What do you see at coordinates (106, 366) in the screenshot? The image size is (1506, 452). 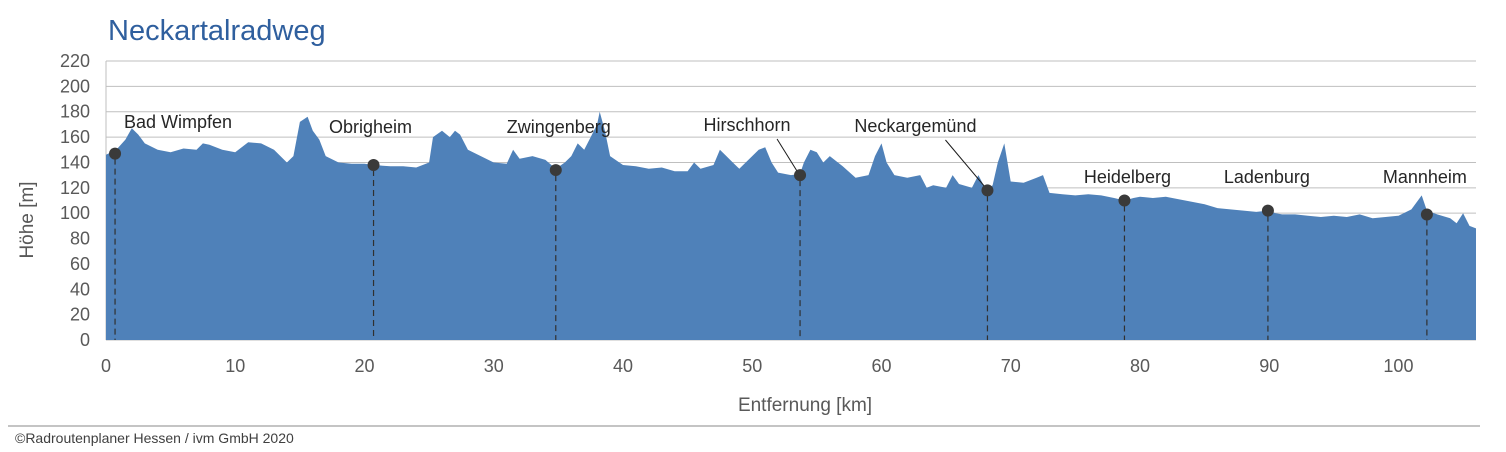 I see `x-tick-label: 0` at bounding box center [106, 366].